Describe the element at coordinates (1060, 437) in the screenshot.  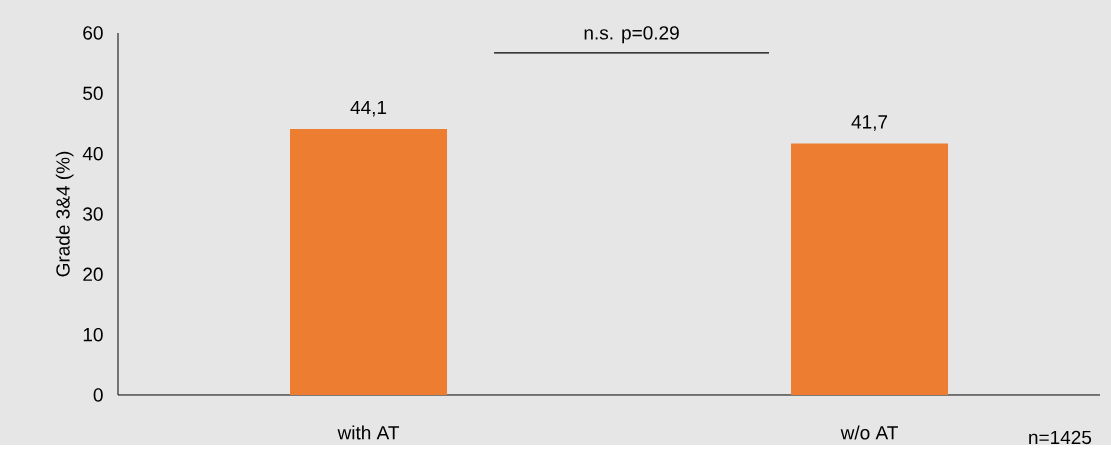
I see `text: n=1425` at that location.